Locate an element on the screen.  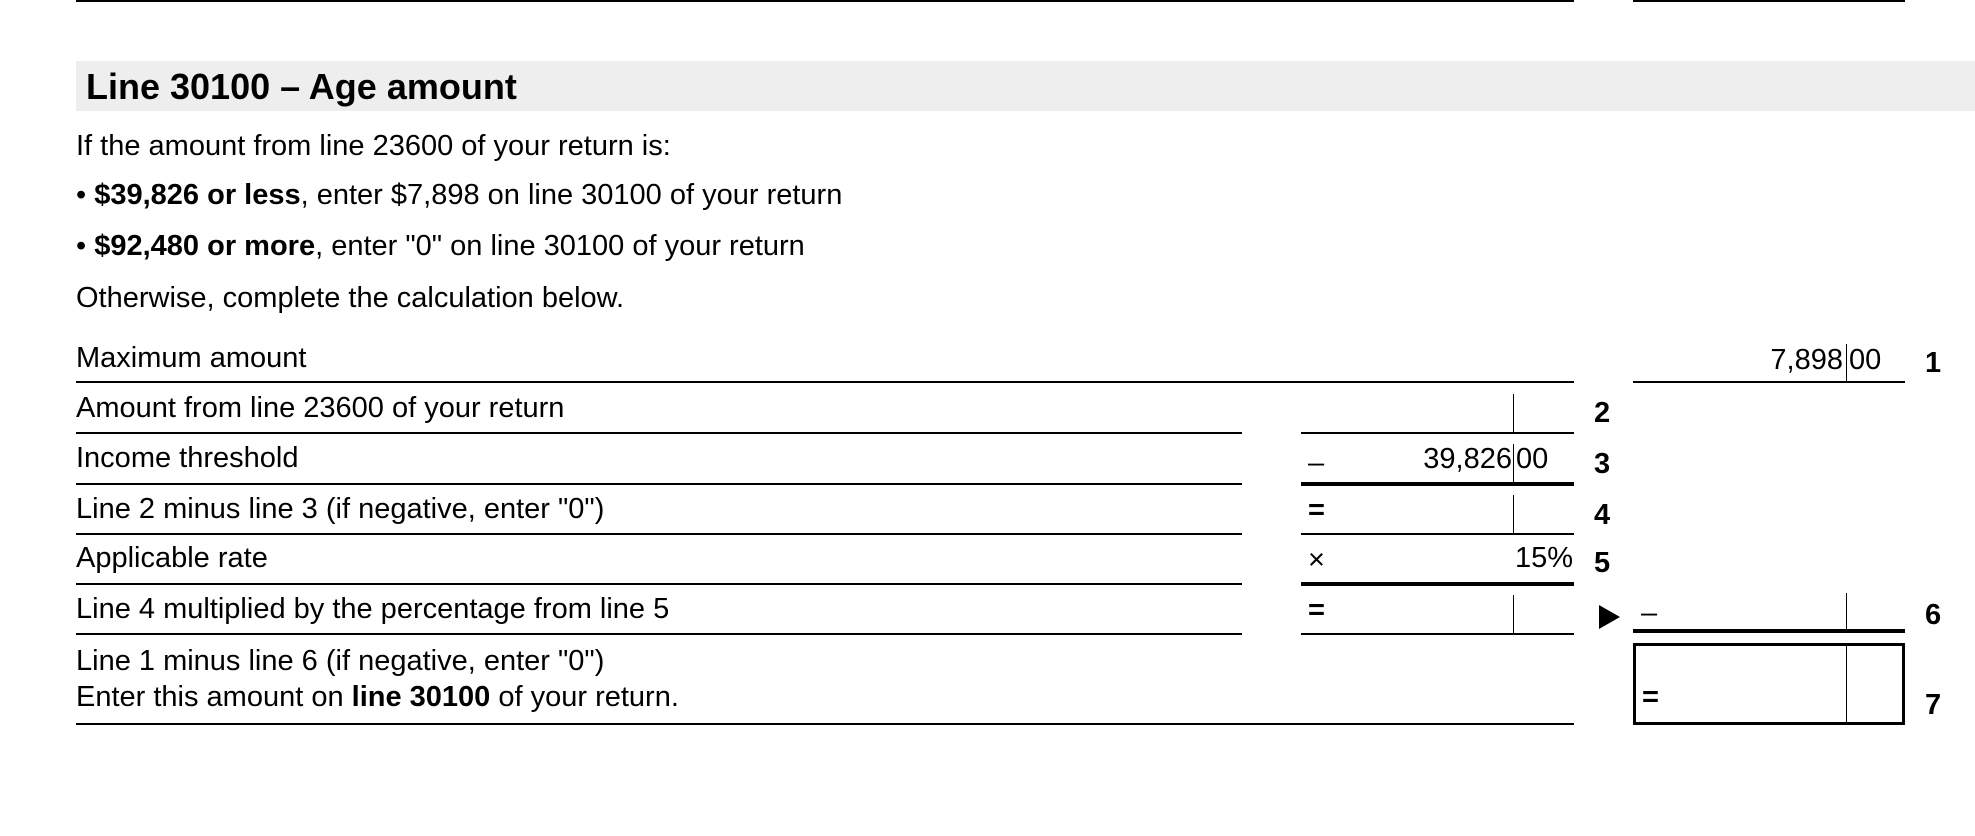
section-title: Line 30100 – Age amount is located at coordinates (301, 86).